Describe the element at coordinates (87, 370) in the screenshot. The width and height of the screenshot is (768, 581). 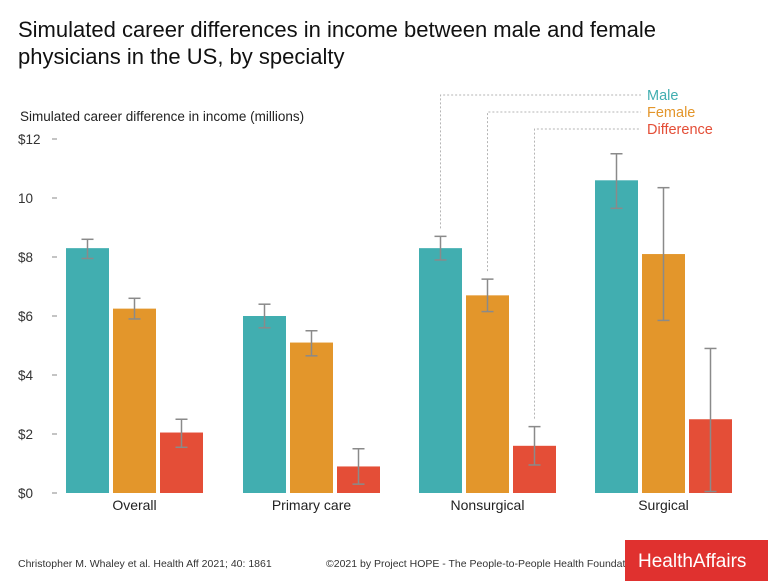
I see `bar-male-overall` at that location.